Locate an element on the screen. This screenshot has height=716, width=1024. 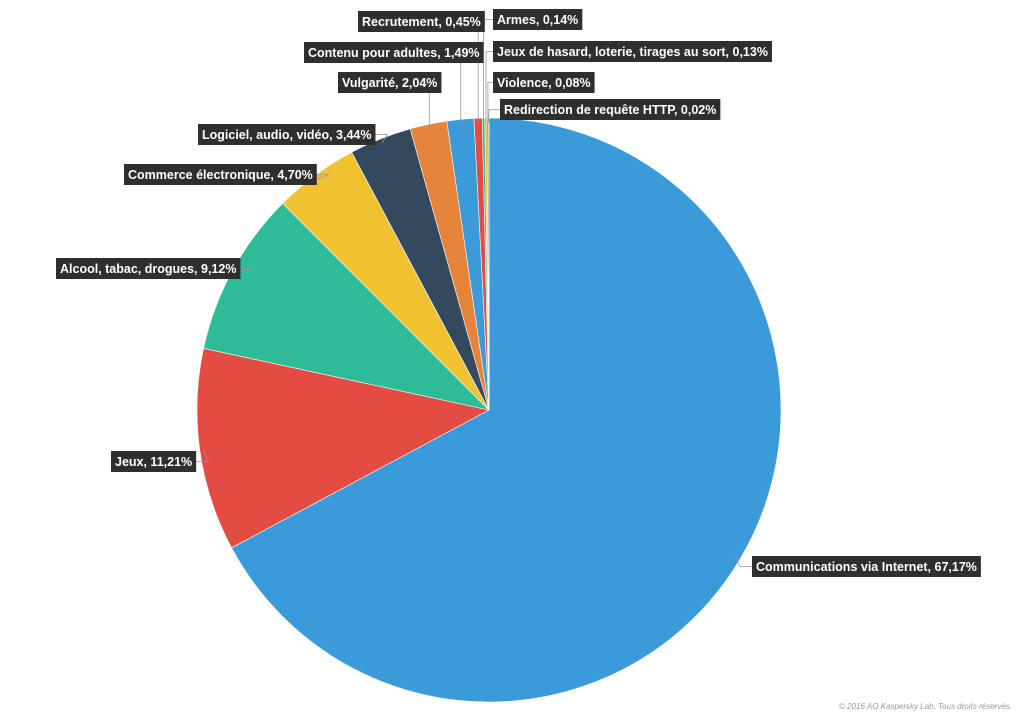
label-text: Jeux, 11,21% is located at coordinates (153, 462).